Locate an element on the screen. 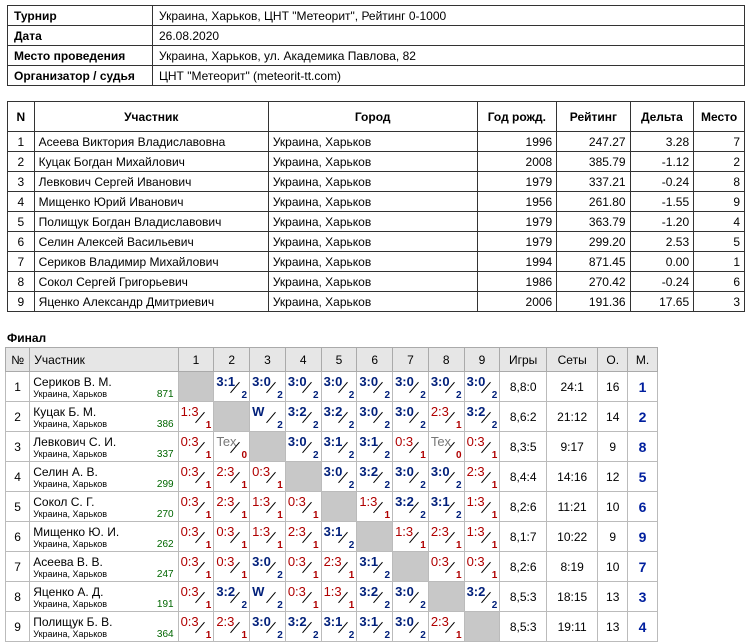 The height and width of the screenshot is (644, 750). table-cell: -0.24 is located at coordinates (662, 281).